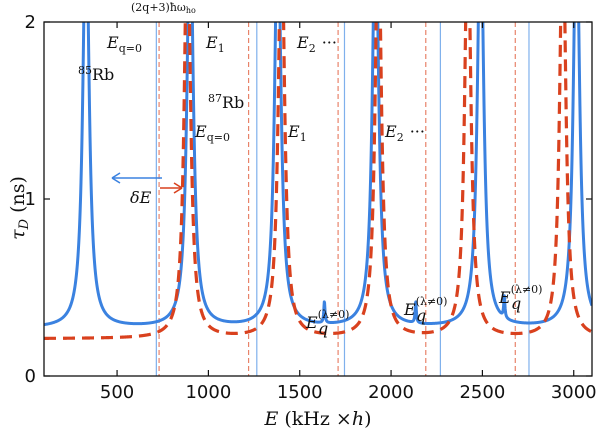  I want to click on rb85-label: 85Rb, so click(96, 74).